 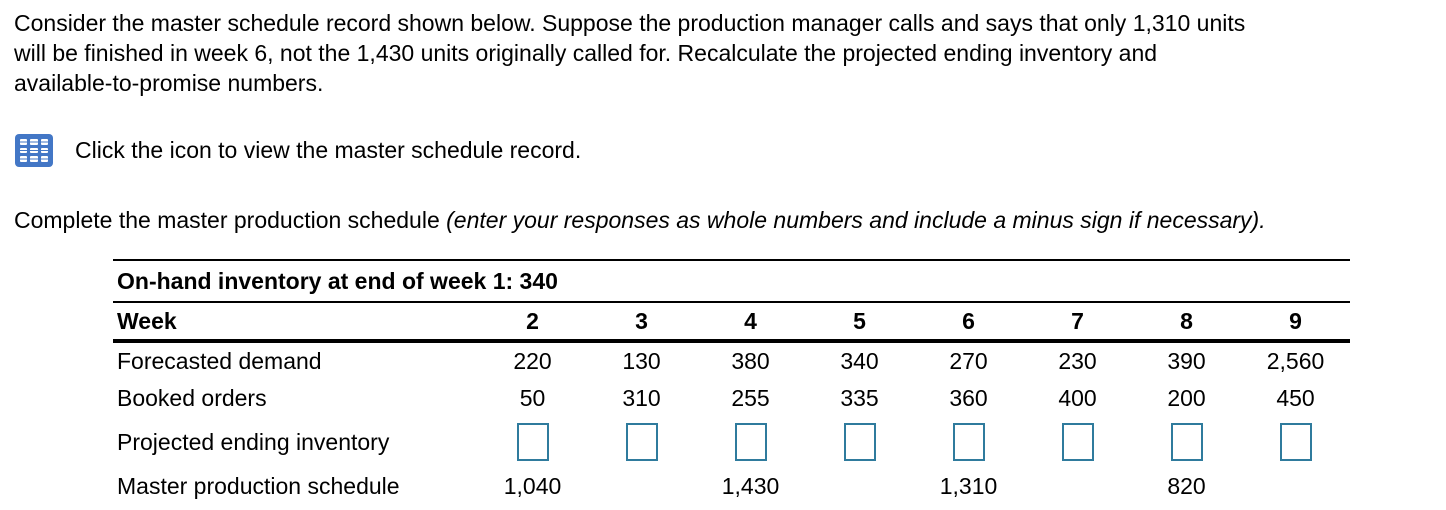 I want to click on booked-w7: 400, so click(x=1077, y=397).